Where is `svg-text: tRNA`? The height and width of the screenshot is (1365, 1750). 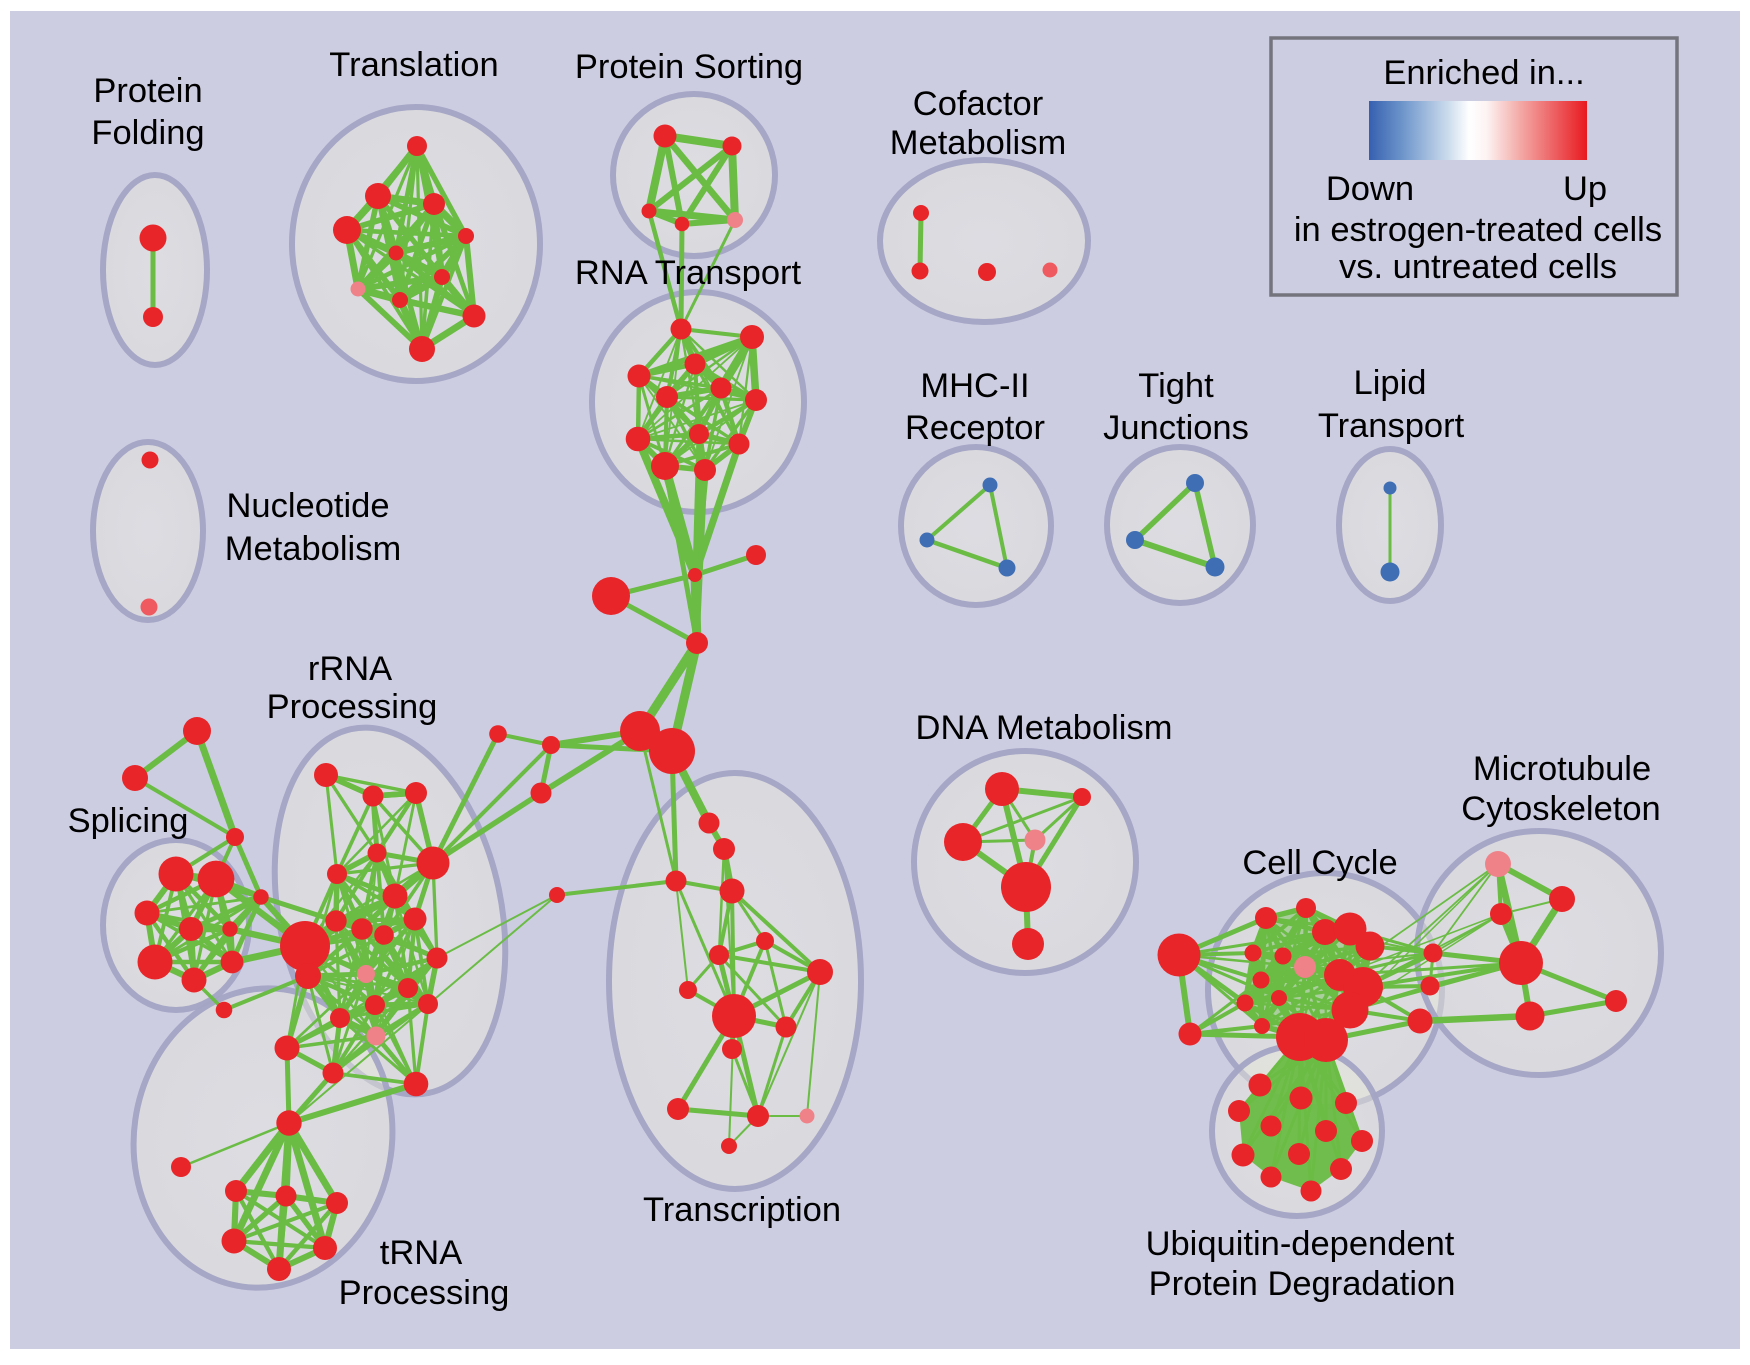
svg-text: tRNA is located at coordinates (421, 1253).